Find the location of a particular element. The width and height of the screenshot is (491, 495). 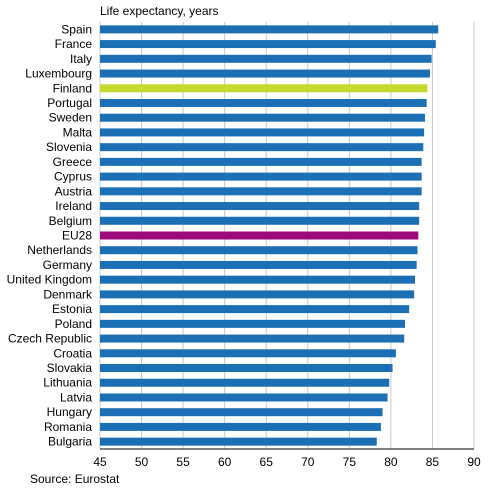

bar-slovenia is located at coordinates (262, 147).